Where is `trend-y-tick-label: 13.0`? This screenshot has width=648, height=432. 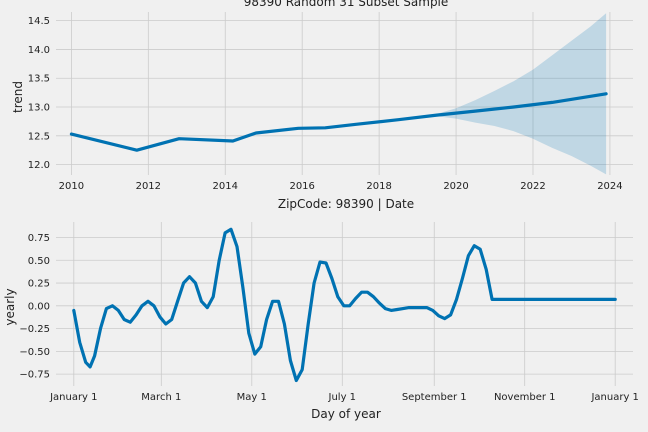
trend-y-tick-label: 13.0 is located at coordinates (39, 108).